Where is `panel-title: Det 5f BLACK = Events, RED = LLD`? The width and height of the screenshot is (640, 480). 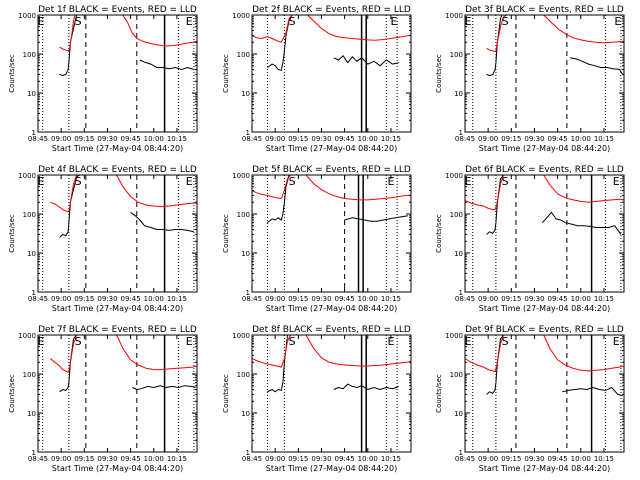
panel-title: Det 5f BLACK = Events, RED = LLD is located at coordinates (331, 170).